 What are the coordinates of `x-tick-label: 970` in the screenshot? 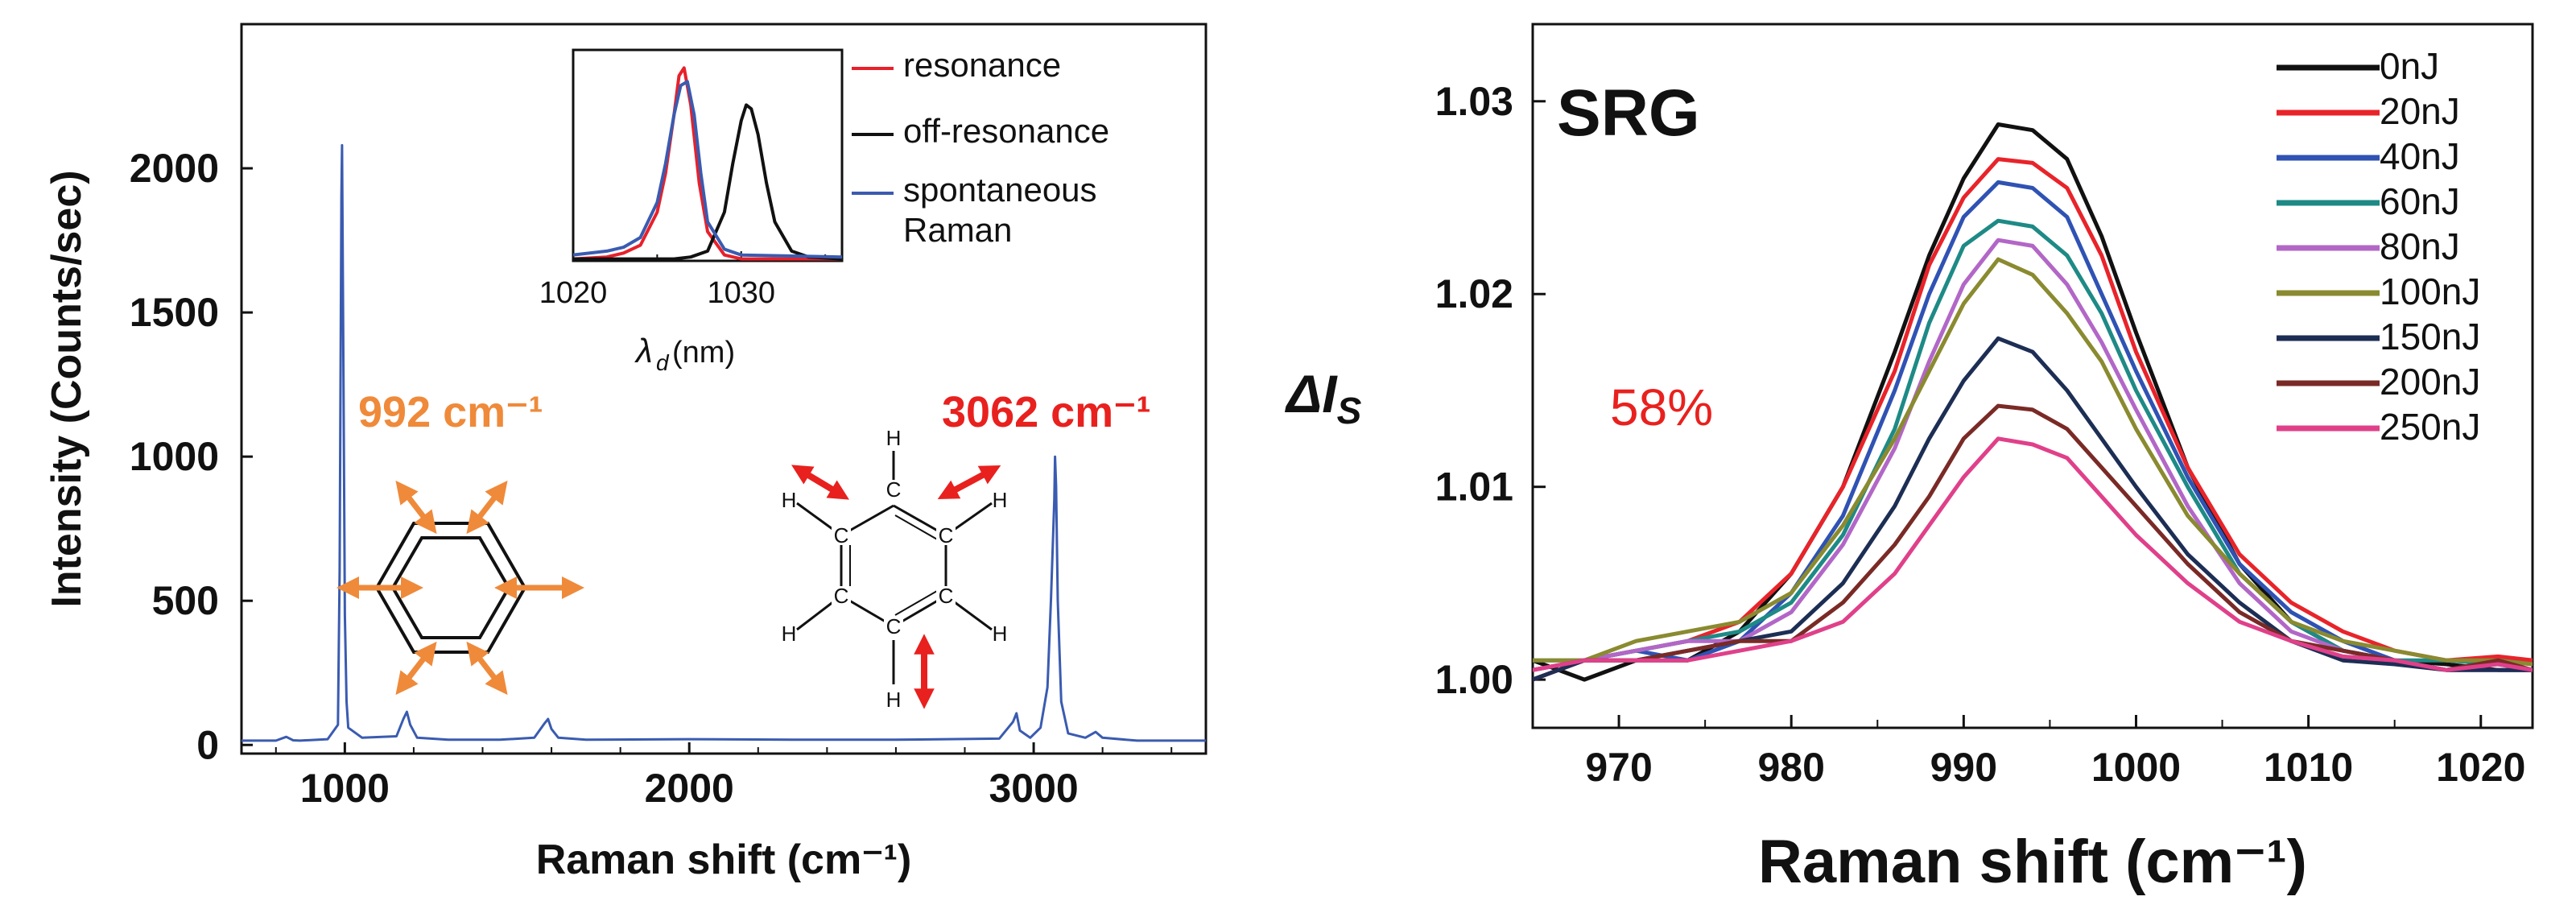 It's located at (1618, 767).